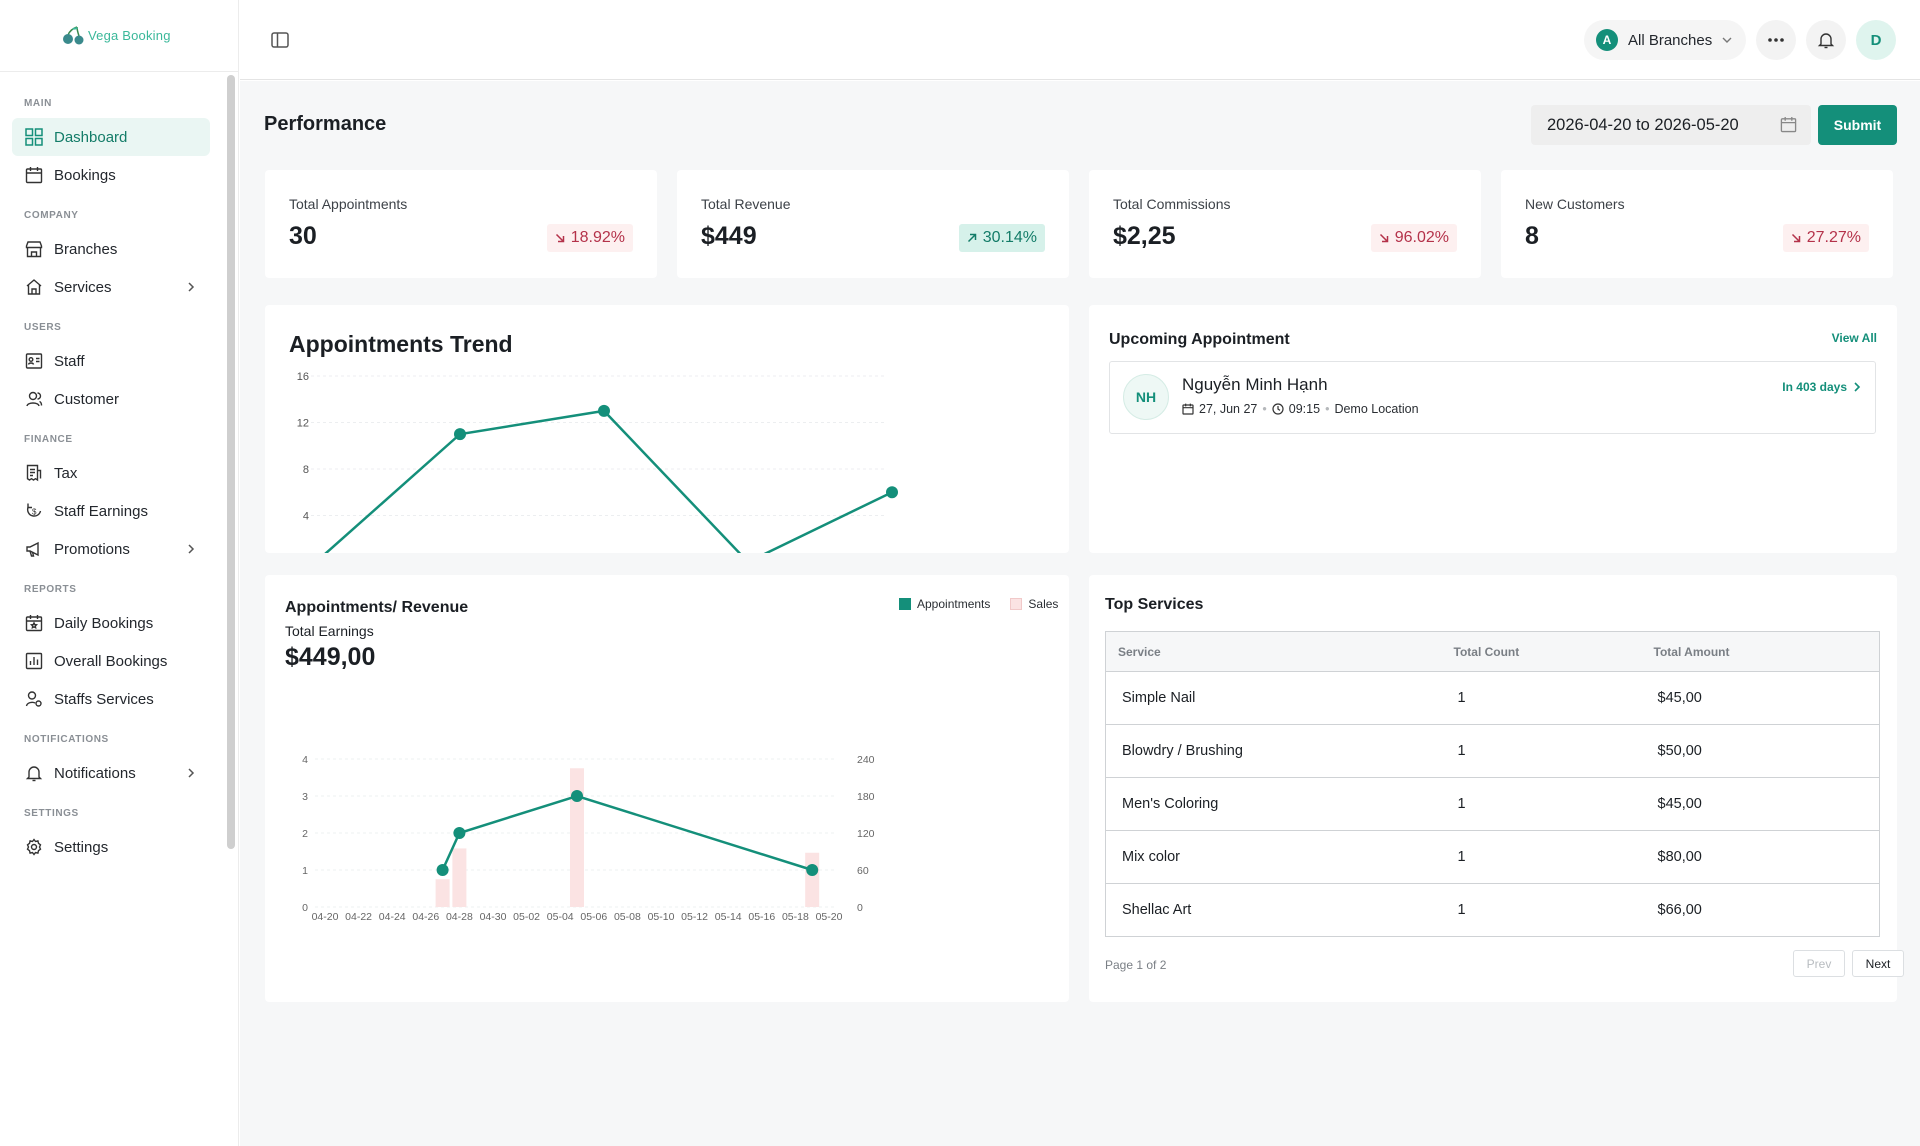 Image resolution: width=1920 pixels, height=1146 pixels. Describe the element at coordinates (305, 760) in the screenshot. I see `y-left-tick-label: 4` at that location.